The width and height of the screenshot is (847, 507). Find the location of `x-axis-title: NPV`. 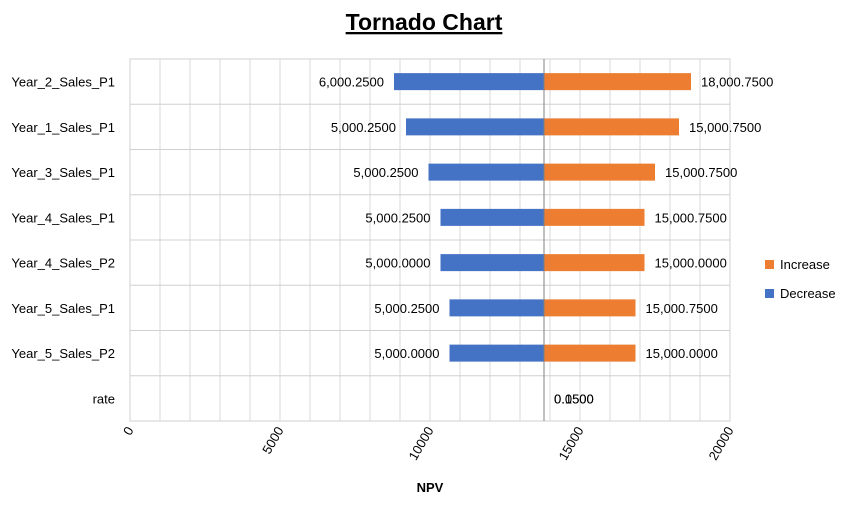

x-axis-title: NPV is located at coordinates (430, 487).